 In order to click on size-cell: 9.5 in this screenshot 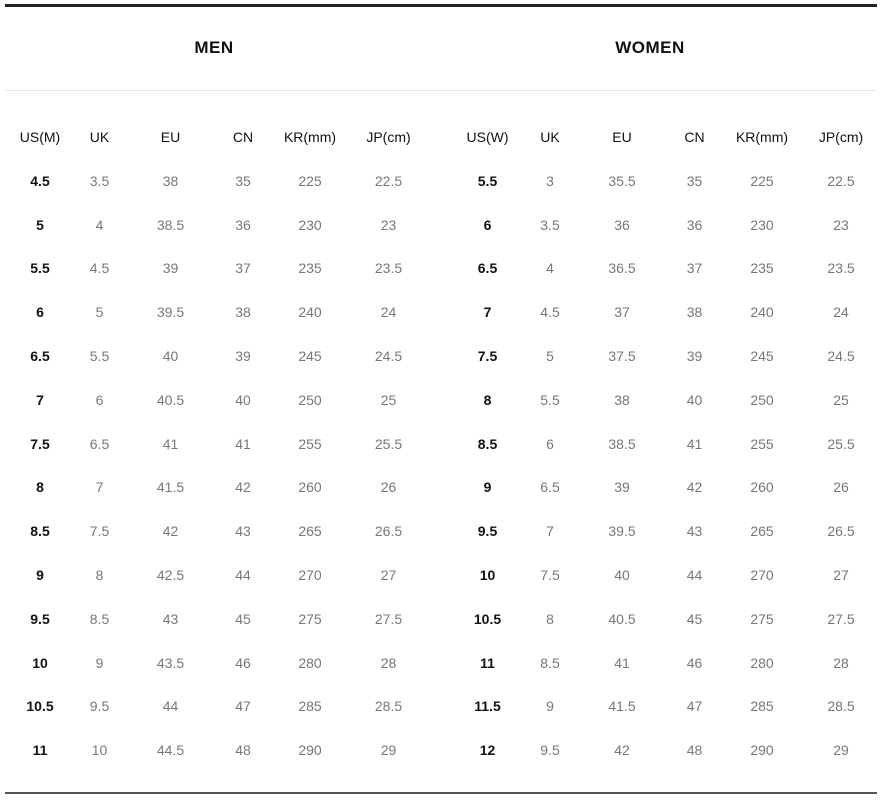, I will do `click(550, 750)`.